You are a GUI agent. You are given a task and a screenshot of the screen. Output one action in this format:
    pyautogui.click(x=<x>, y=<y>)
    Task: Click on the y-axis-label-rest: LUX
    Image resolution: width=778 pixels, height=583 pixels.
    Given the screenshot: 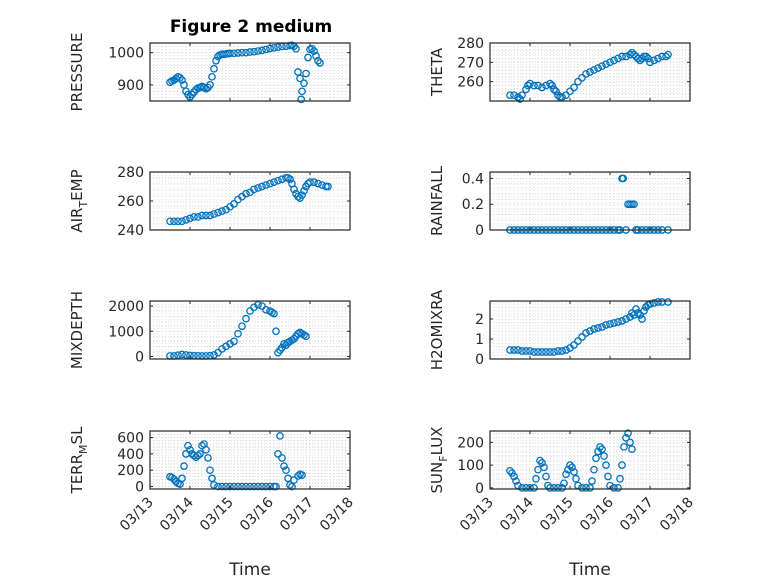 What is the action you would take?
    pyautogui.click(x=437, y=441)
    